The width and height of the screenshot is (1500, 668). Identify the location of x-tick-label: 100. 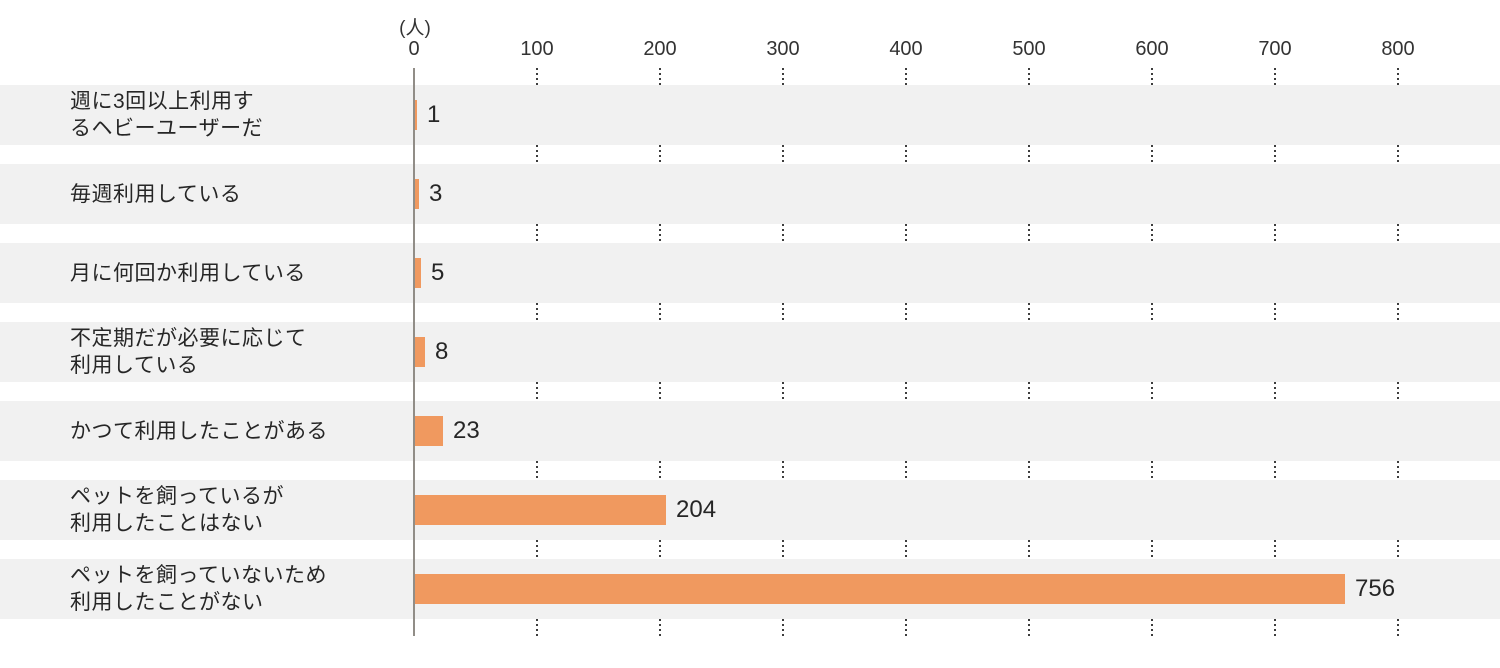
(537, 49).